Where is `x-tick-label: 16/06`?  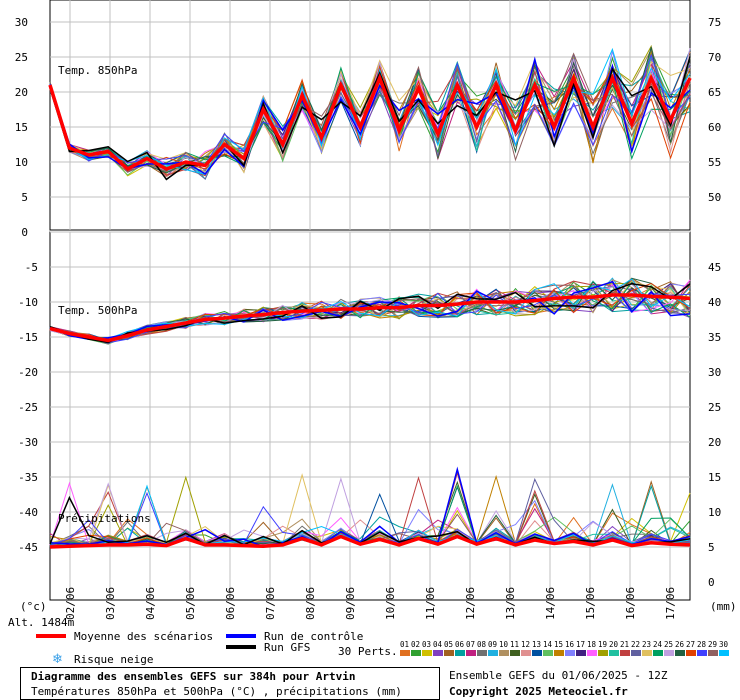
x-tick-label: 16/06 is located at coordinates (630, 603).